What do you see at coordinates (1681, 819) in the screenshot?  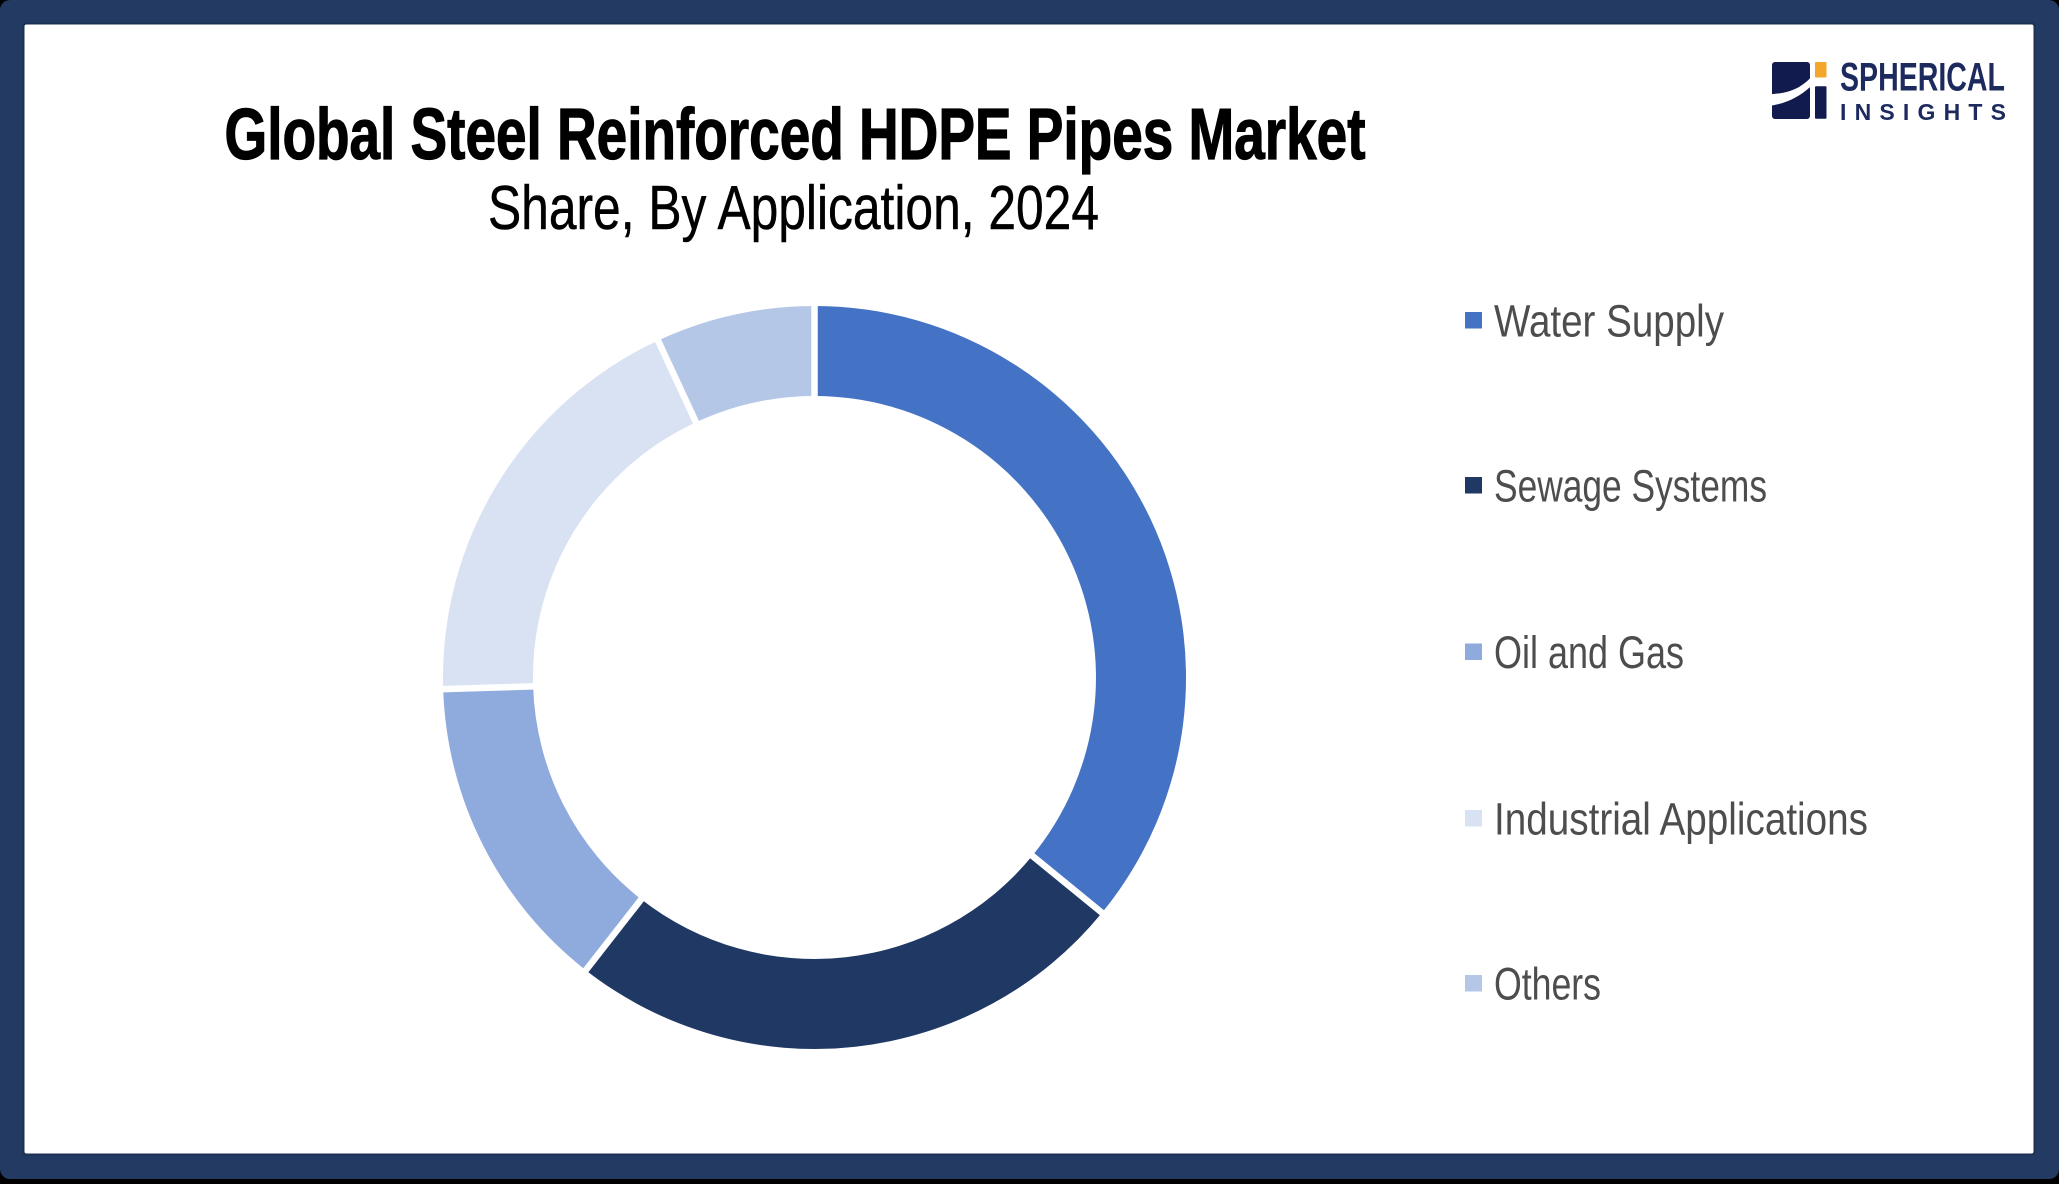 I see `svg-text: Industrial Applications` at bounding box center [1681, 819].